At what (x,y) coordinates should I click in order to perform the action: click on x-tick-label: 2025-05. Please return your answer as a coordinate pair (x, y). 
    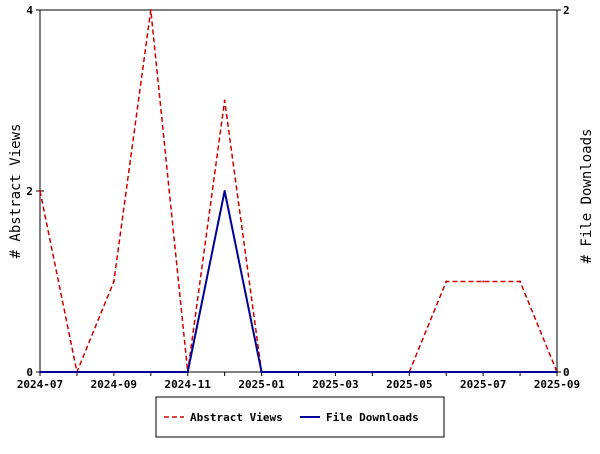
    Looking at the image, I should click on (409, 384).